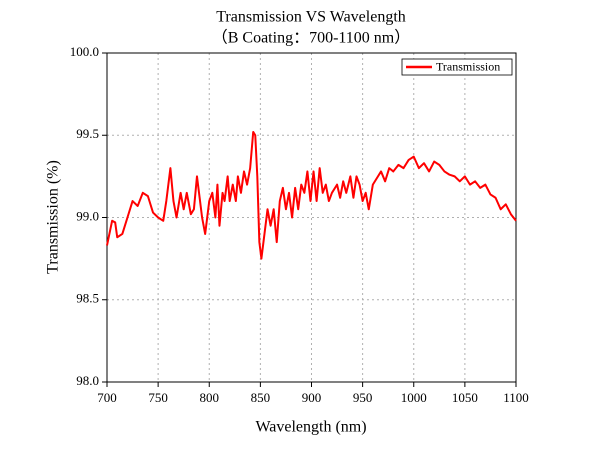 The image size is (600, 459). What do you see at coordinates (107, 397) in the screenshot?
I see `x-tick-label: 700` at bounding box center [107, 397].